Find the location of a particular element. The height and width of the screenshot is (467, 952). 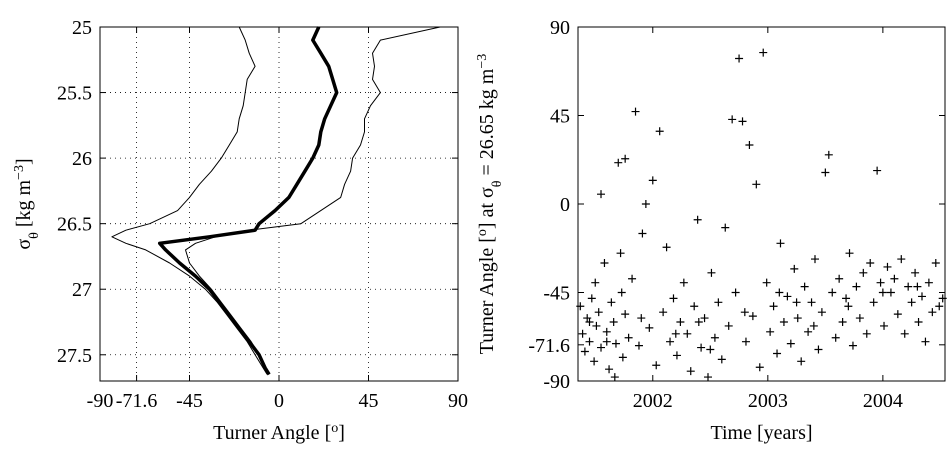

label-part: −3 is located at coordinates (482, 61).